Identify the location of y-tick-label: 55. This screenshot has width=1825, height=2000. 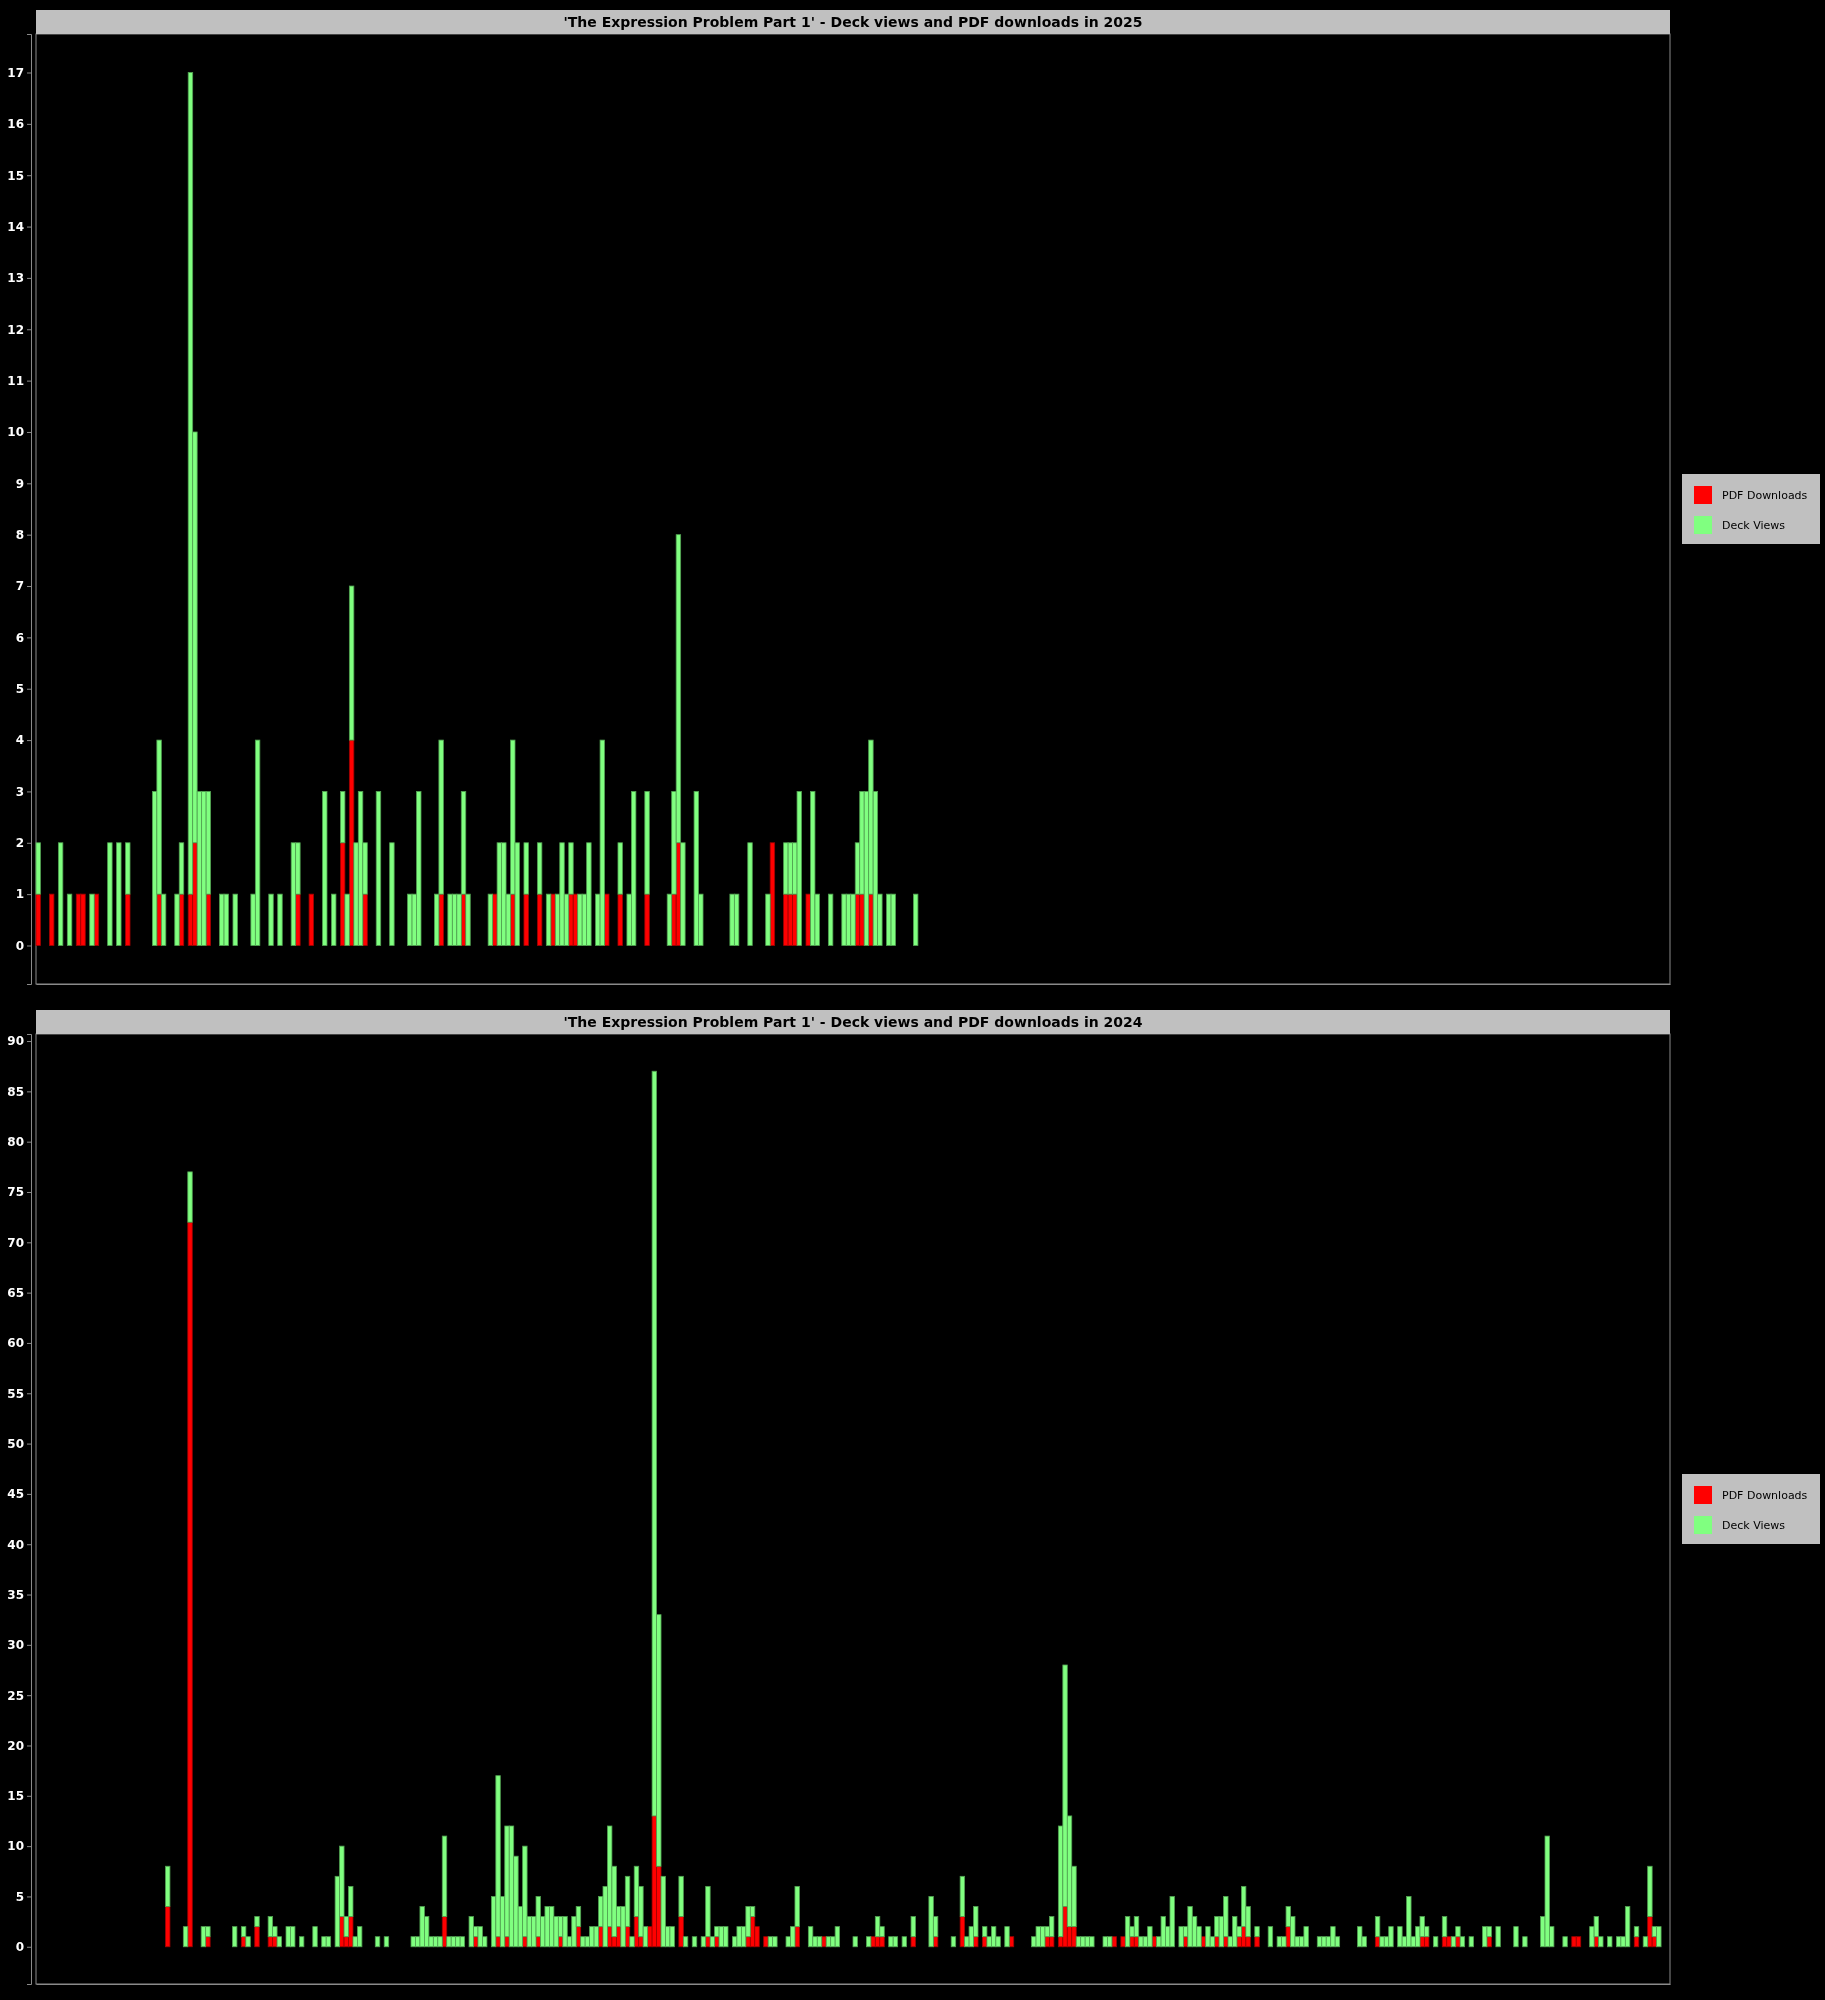
(15, 1393).